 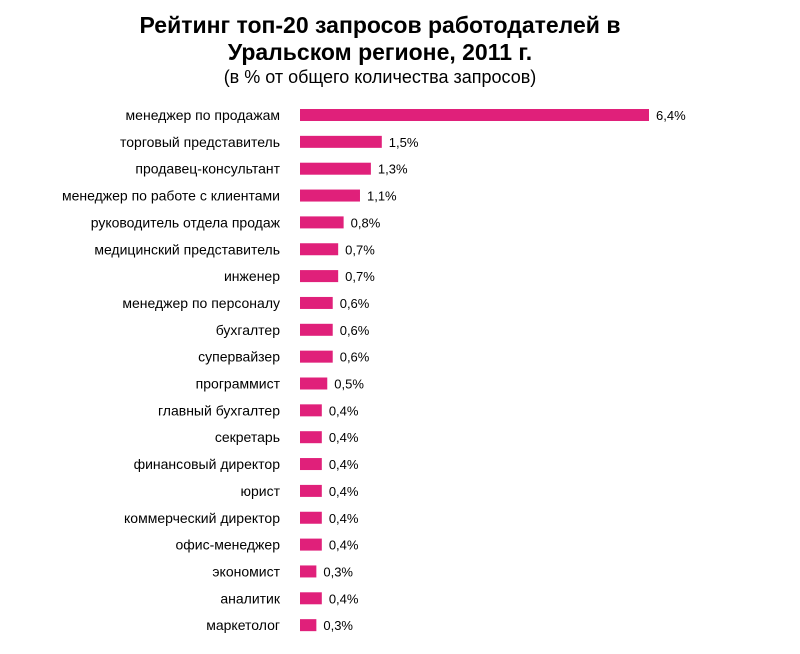 I want to click on chart-subtitle: (в % от общего количества запросов), so click(x=380, y=77).